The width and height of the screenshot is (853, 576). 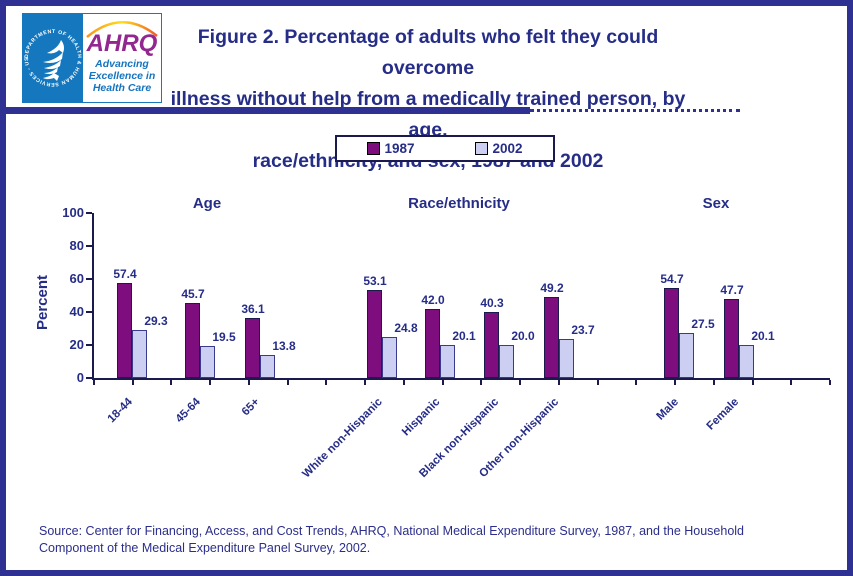 I want to click on bar-value-1987: 42.0, so click(x=433, y=299).